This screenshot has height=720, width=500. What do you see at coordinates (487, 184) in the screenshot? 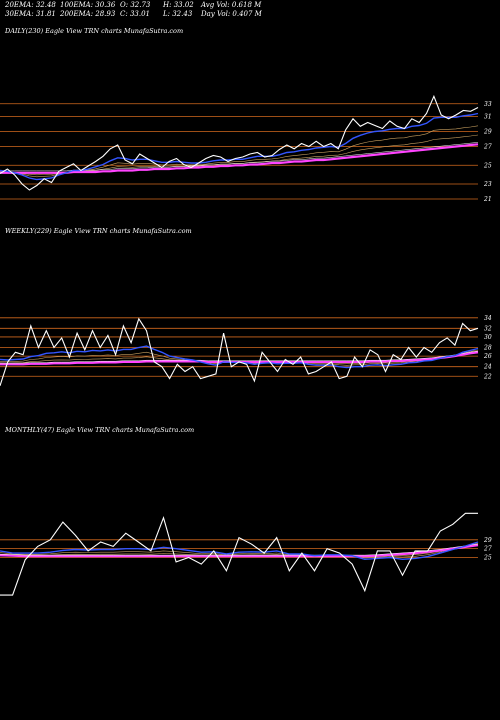
I see `y-tick-label: 23` at bounding box center [487, 184].